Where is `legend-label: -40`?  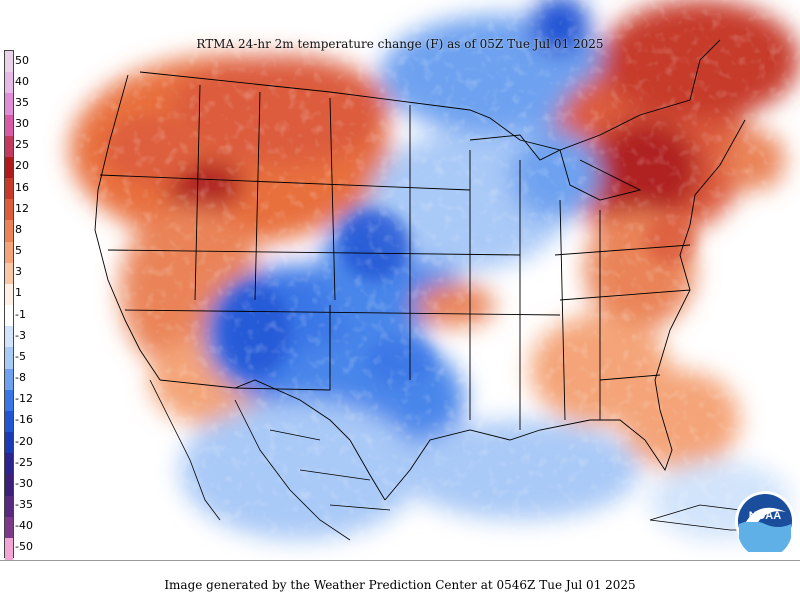
legend-label: -40 is located at coordinates (24, 526).